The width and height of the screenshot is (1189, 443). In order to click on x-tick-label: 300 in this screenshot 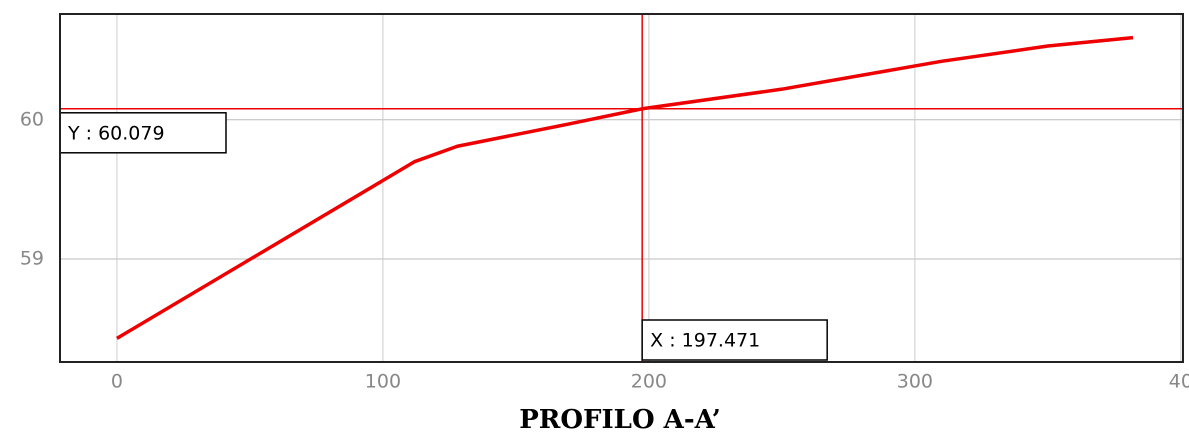, I will do `click(915, 382)`.